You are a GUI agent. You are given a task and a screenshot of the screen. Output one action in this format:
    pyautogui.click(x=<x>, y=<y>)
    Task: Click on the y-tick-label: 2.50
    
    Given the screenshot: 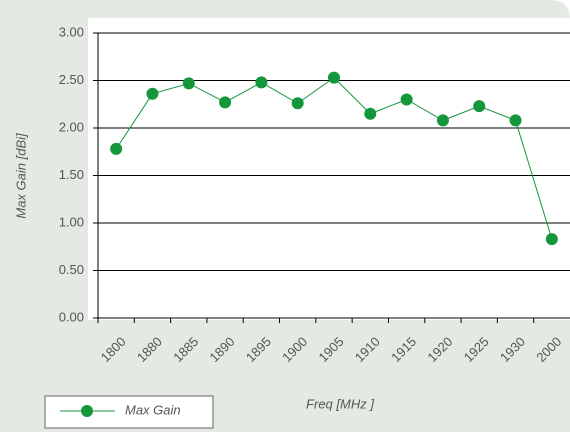 What is the action you would take?
    pyautogui.click(x=71, y=79)
    